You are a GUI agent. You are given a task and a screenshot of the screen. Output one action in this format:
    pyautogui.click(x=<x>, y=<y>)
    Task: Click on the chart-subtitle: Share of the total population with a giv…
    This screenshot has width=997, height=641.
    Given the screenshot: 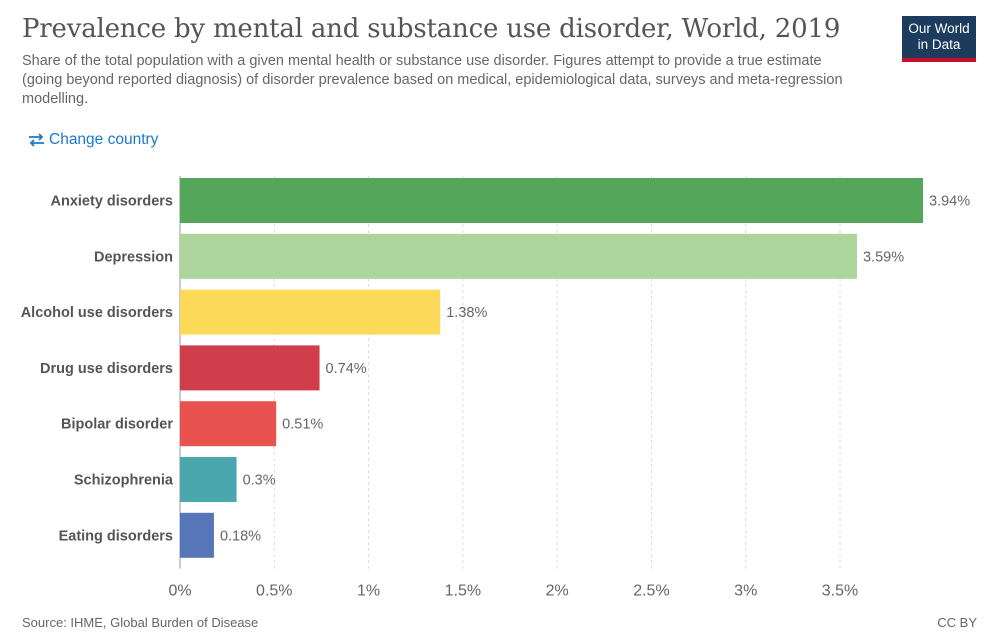 What is the action you would take?
    pyautogui.click(x=432, y=80)
    